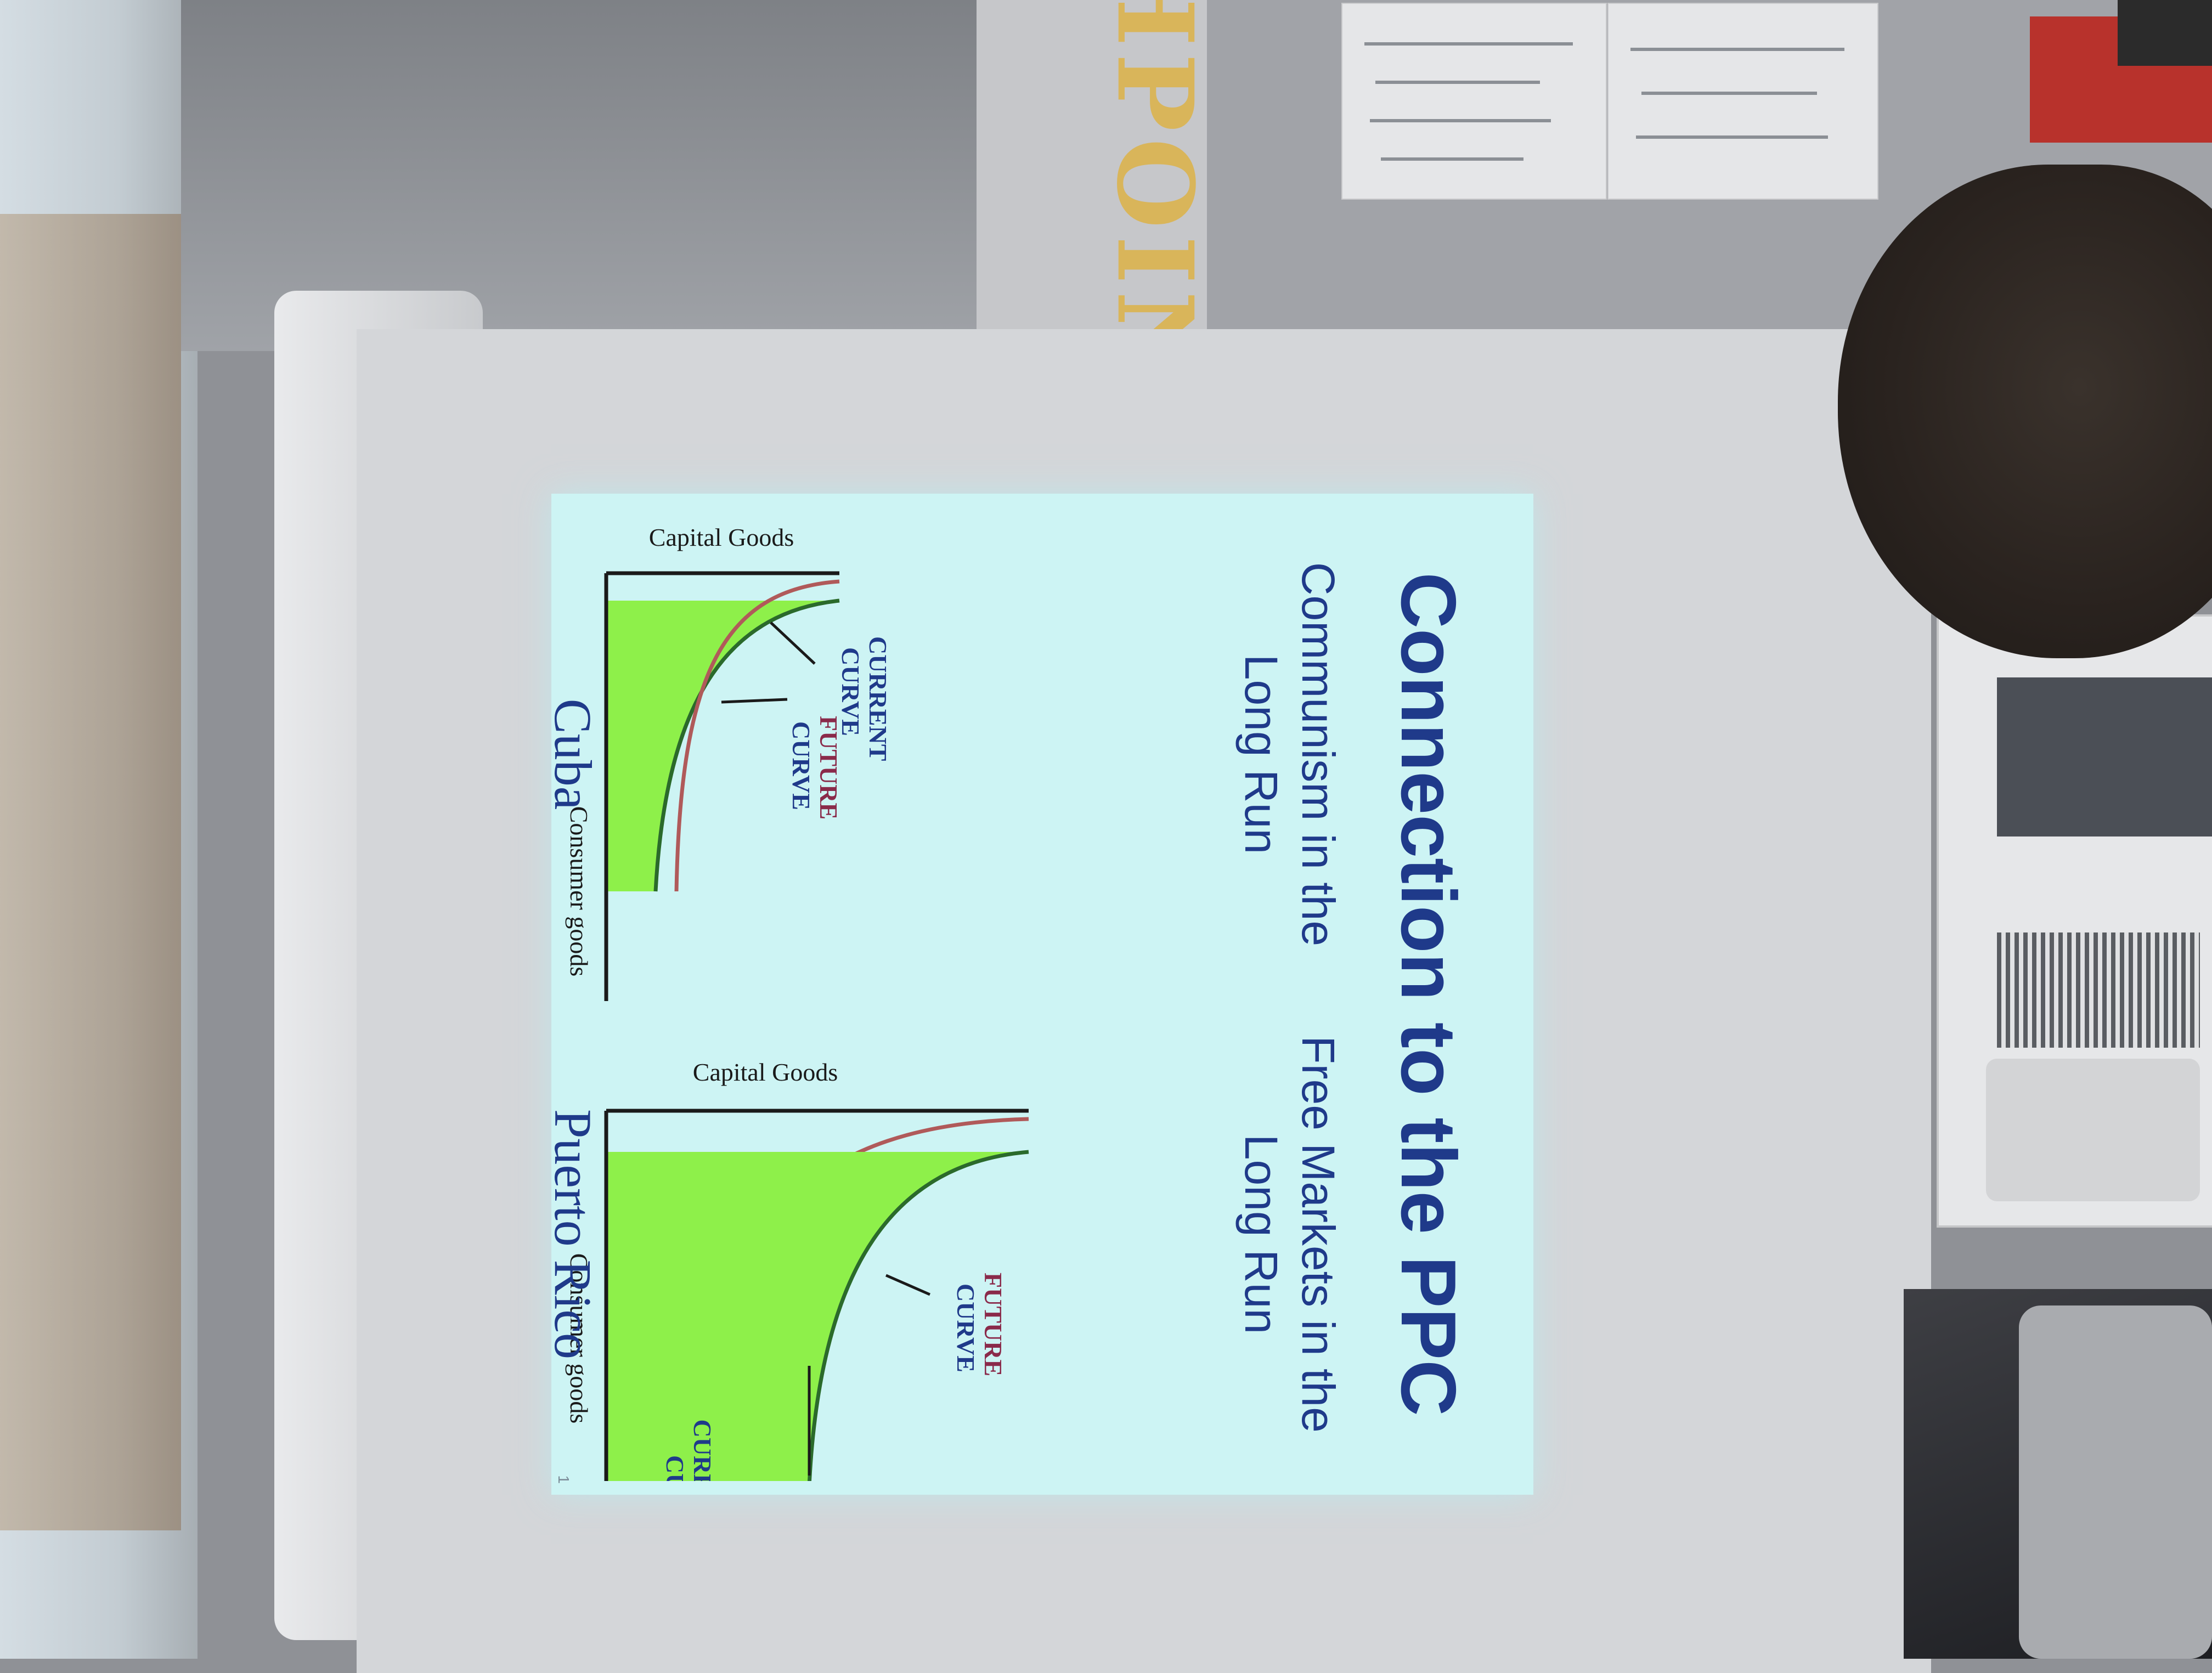 Image resolution: width=2212 pixels, height=1673 pixels. What do you see at coordinates (793, 643) in the screenshot?
I see `current-pointer` at bounding box center [793, 643].